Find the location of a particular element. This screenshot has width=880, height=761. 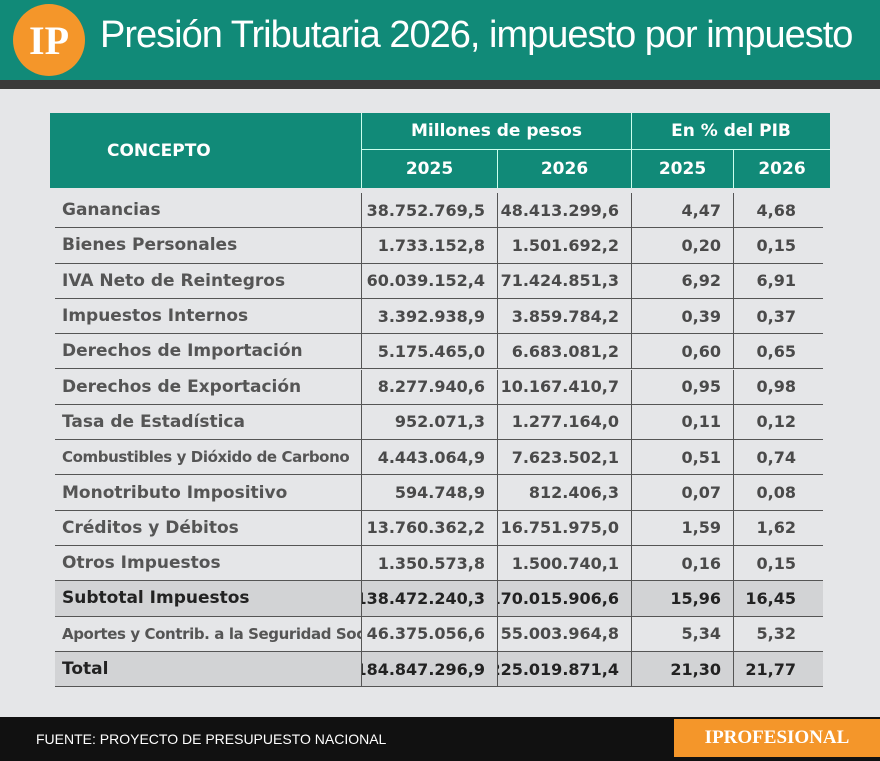

value: 4,68 is located at coordinates (778, 211).